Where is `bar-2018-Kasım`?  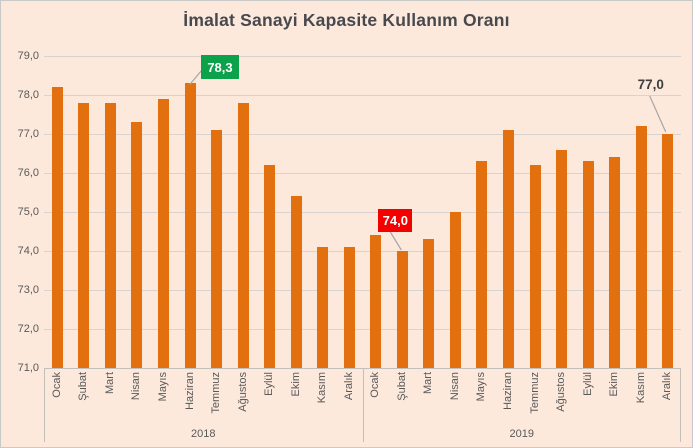 bar-2018-Kasım is located at coordinates (323, 307).